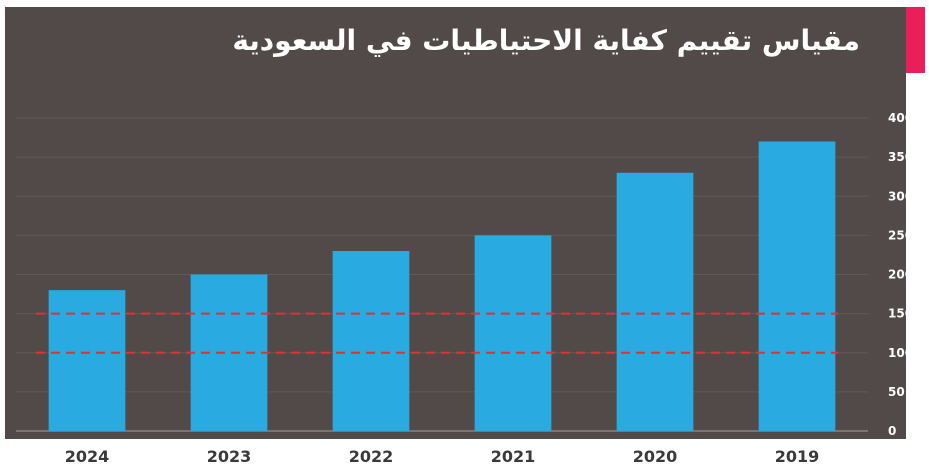 This screenshot has width=929, height=475. I want to click on bar-2024, so click(87, 360).